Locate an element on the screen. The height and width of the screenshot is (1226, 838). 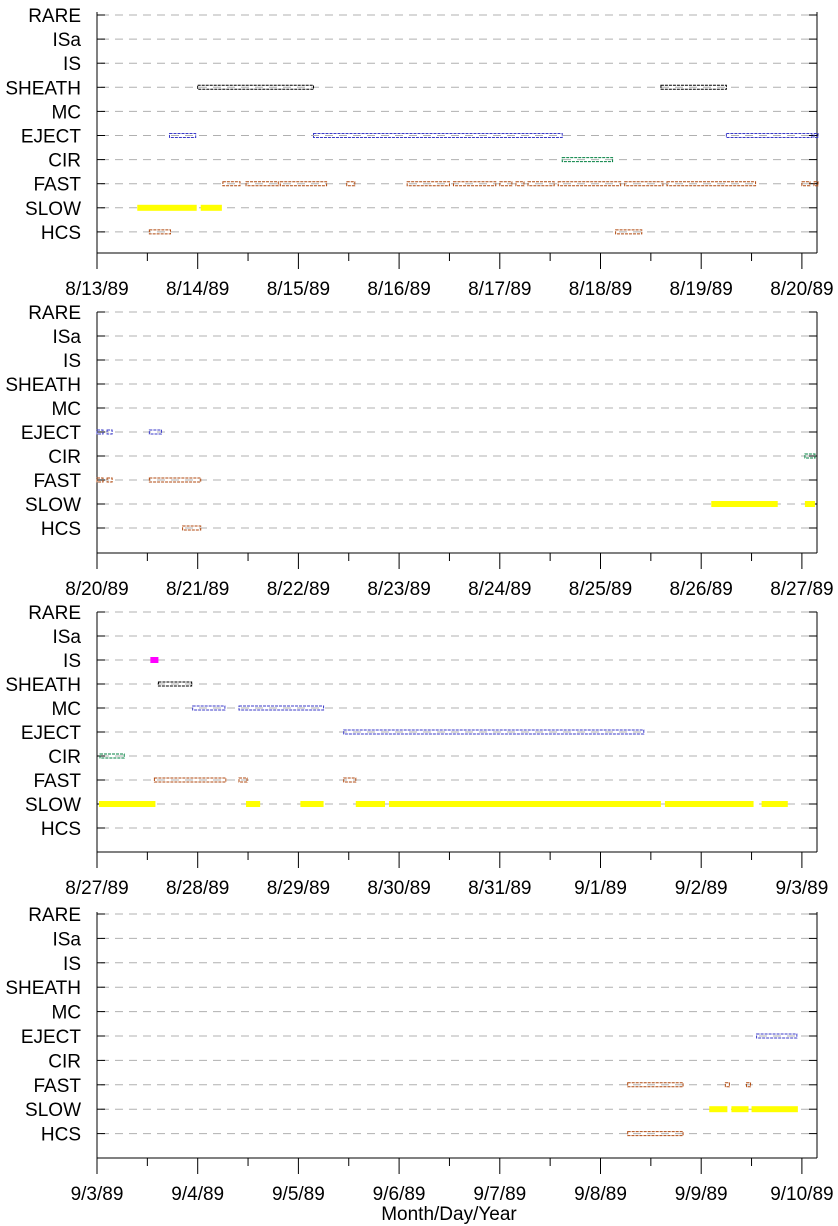
x-tick-label: 8/30/89 is located at coordinates (398, 888).